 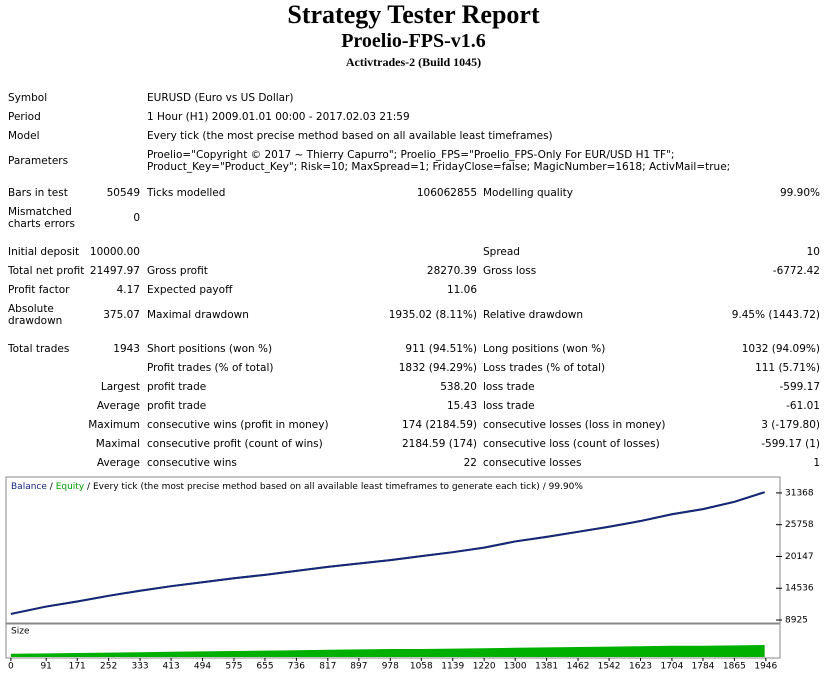 I want to click on table-cell: 1, so click(x=816, y=463).